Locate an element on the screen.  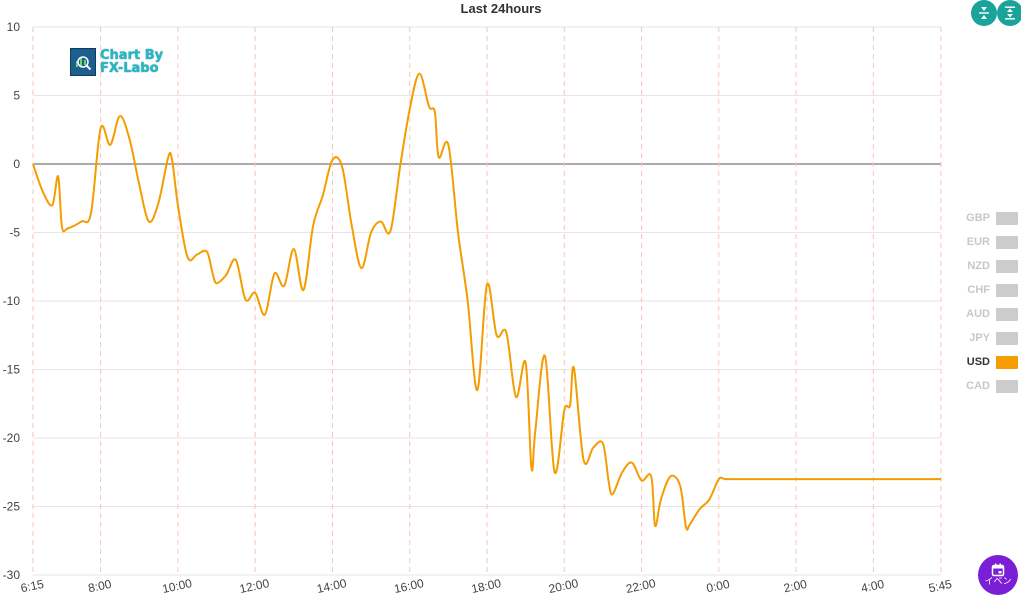
y-tick-label: -20 is located at coordinates (12, 438).